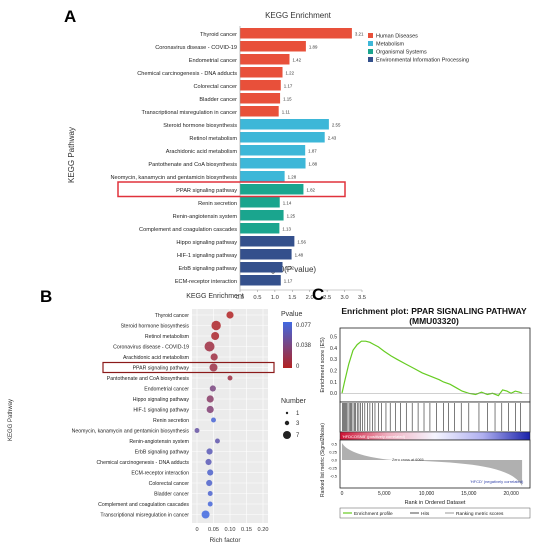 This screenshot has width=550, height=548. Describe the element at coordinates (187, 74) in the screenshot. I see `category-label-3: Chemical carcinogenesis - DNA adducts` at that location.